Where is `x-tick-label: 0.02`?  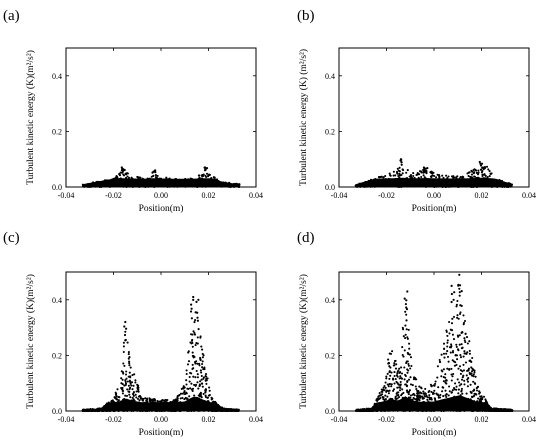 x-tick-label: 0.02 is located at coordinates (482, 195).